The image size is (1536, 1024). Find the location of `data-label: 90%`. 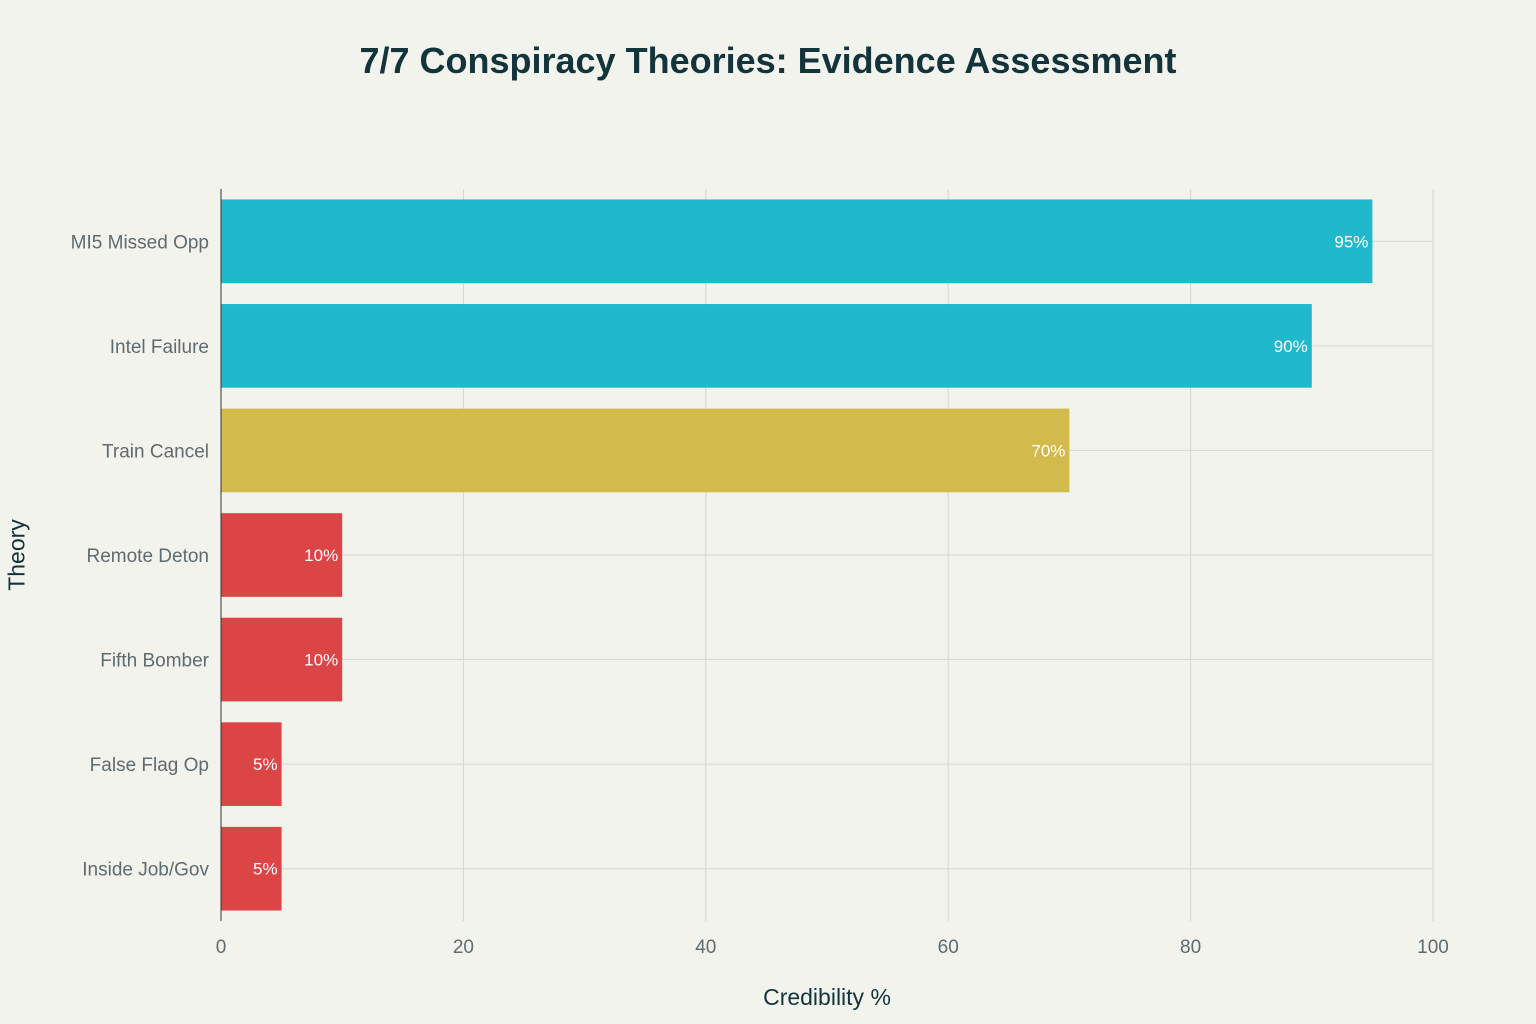

data-label: 90% is located at coordinates (1291, 346).